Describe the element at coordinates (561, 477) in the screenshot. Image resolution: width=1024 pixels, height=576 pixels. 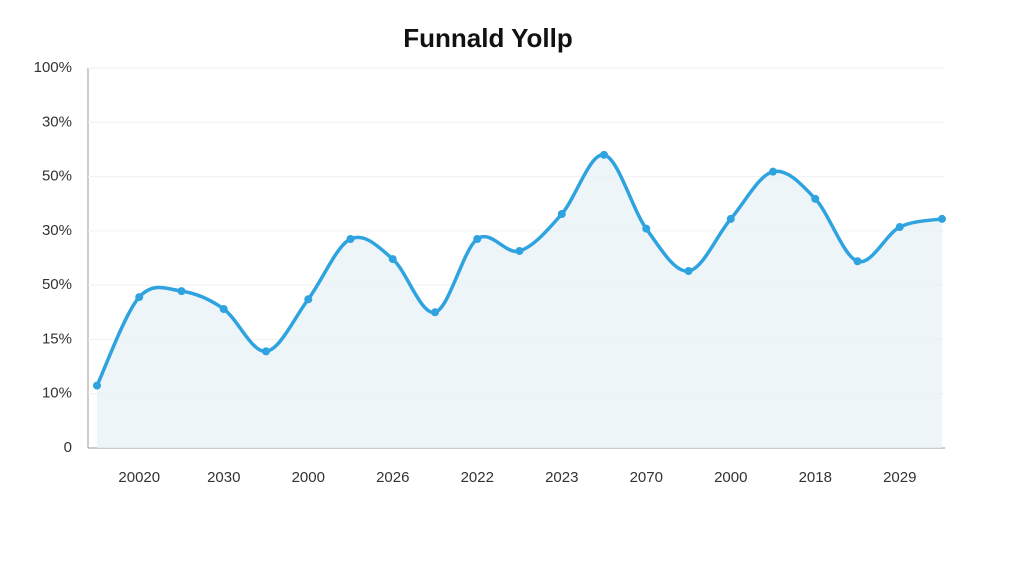
I see `x-tick-label: 2023` at that location.